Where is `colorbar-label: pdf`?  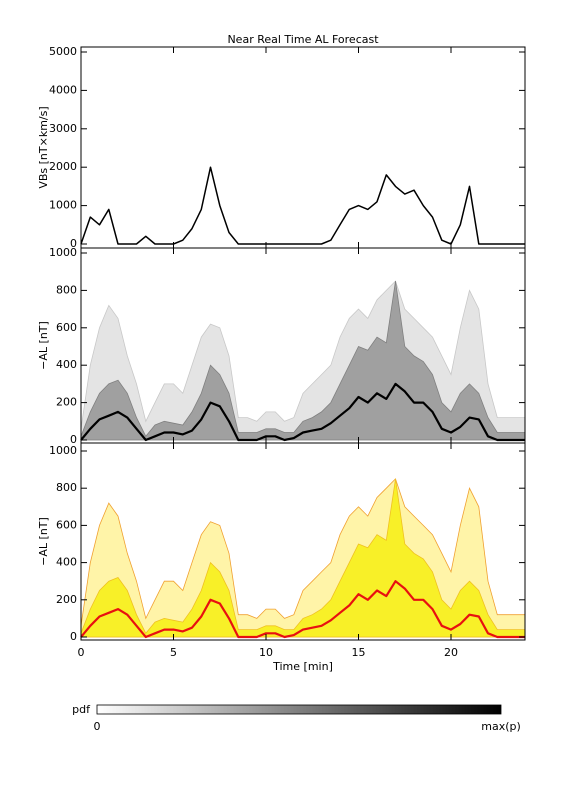 colorbar-label: pdf is located at coordinates (81, 709).